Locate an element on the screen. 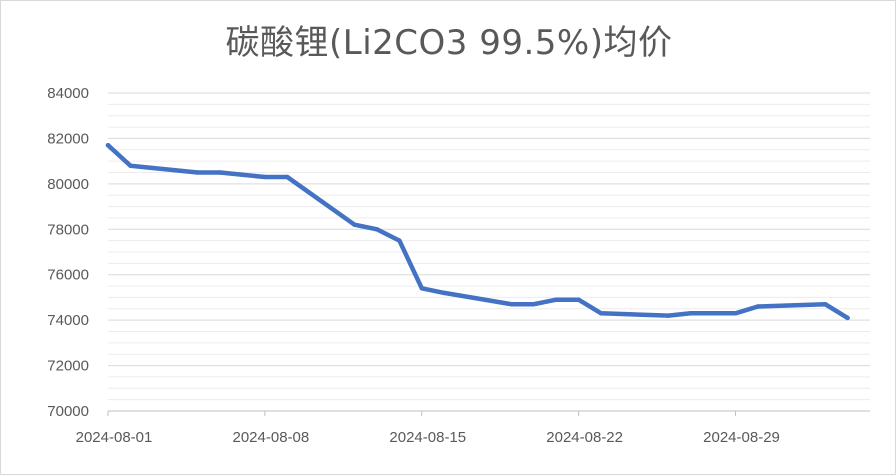 The image size is (896, 475). y-tick-label: 84000 is located at coordinates (68, 93).